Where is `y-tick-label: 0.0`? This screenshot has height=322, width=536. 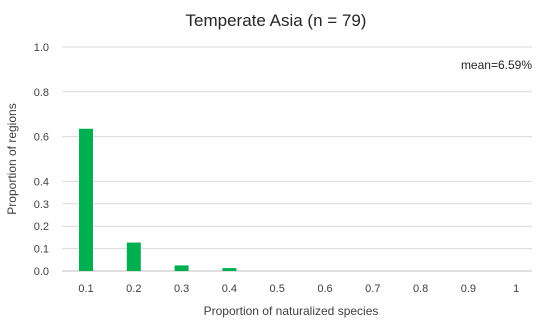 y-tick-label: 0.0 is located at coordinates (41, 272).